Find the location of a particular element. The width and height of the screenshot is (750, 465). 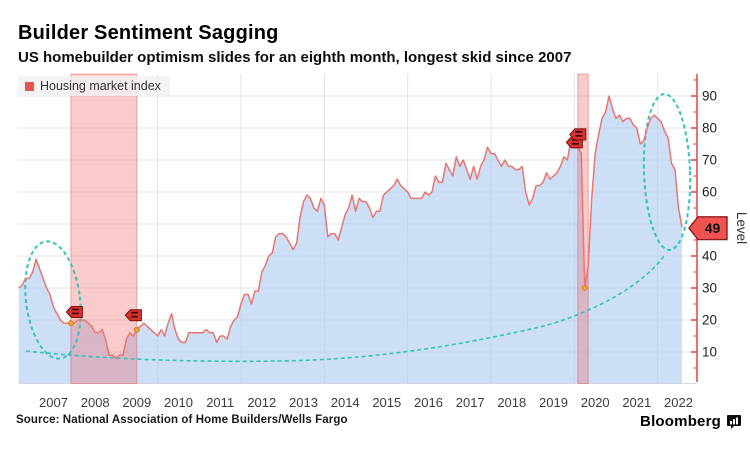

event-marker-icon is located at coordinates (74, 312).